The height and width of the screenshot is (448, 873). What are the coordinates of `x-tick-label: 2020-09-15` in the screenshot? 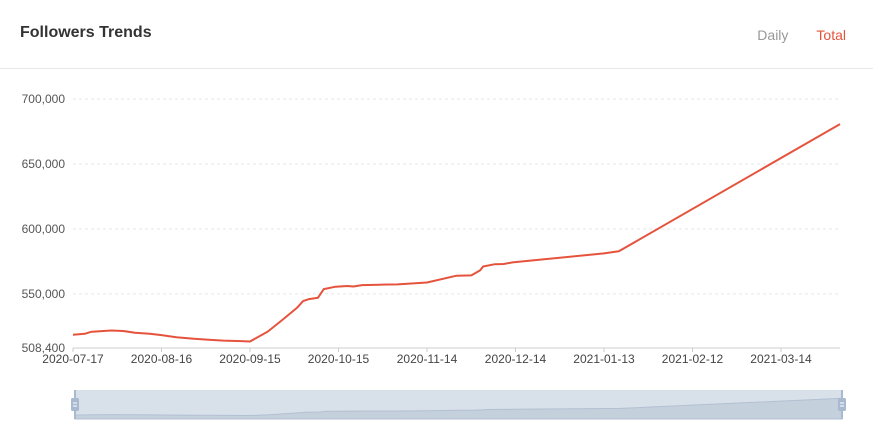 It's located at (250, 359).